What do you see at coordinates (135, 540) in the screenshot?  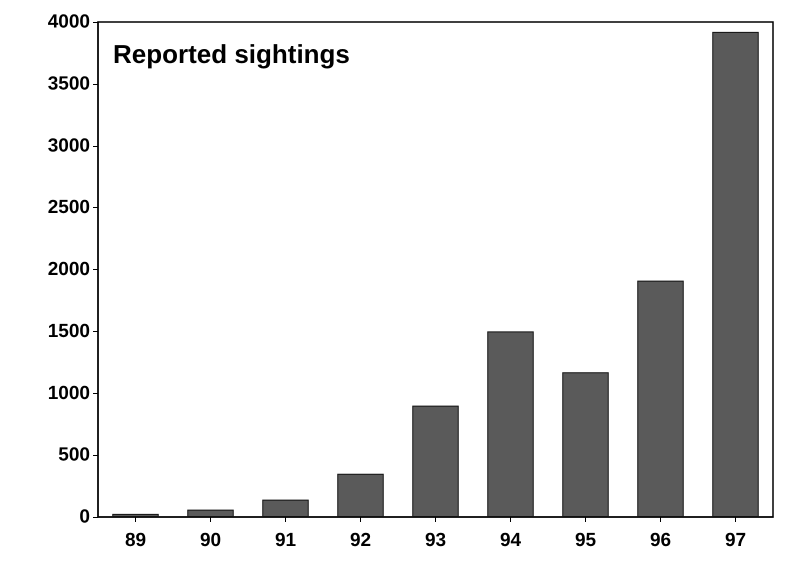 I see `x-tick-label: 89` at bounding box center [135, 540].